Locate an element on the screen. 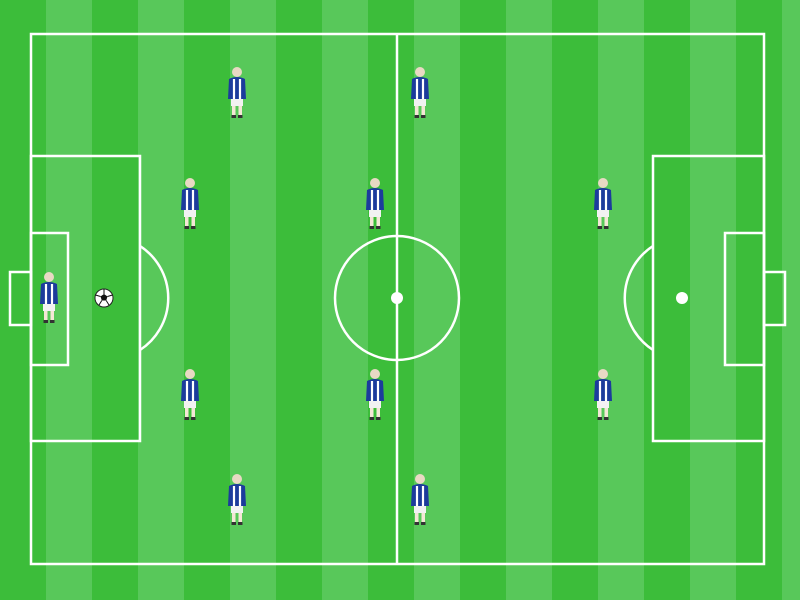 This screenshot has height=600, width=800. right-penalty-spot is located at coordinates (682, 298).